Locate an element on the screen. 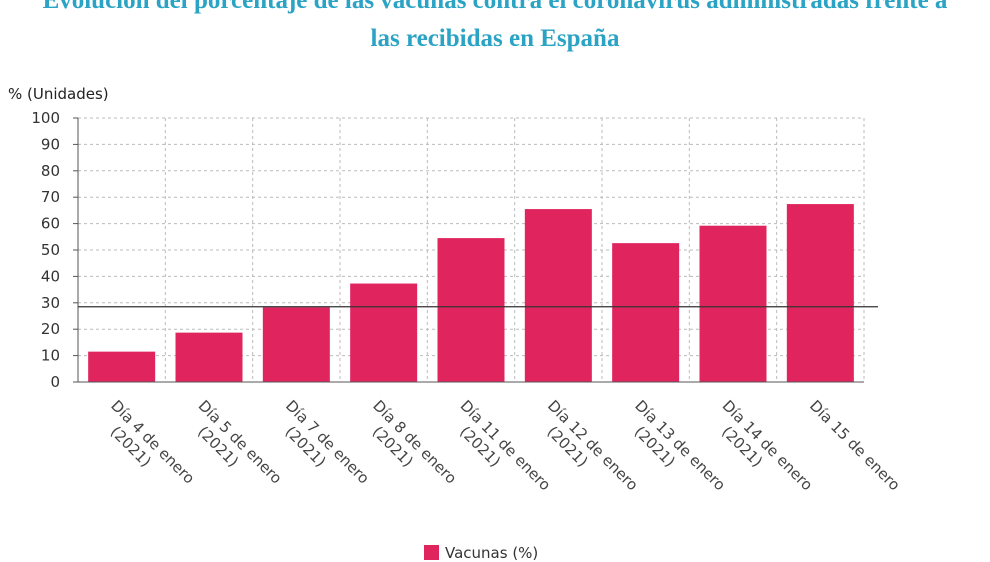 This screenshot has width=990, height=562. x-tick-label: Día 12 de enero(2021) is located at coordinates (586, 452).